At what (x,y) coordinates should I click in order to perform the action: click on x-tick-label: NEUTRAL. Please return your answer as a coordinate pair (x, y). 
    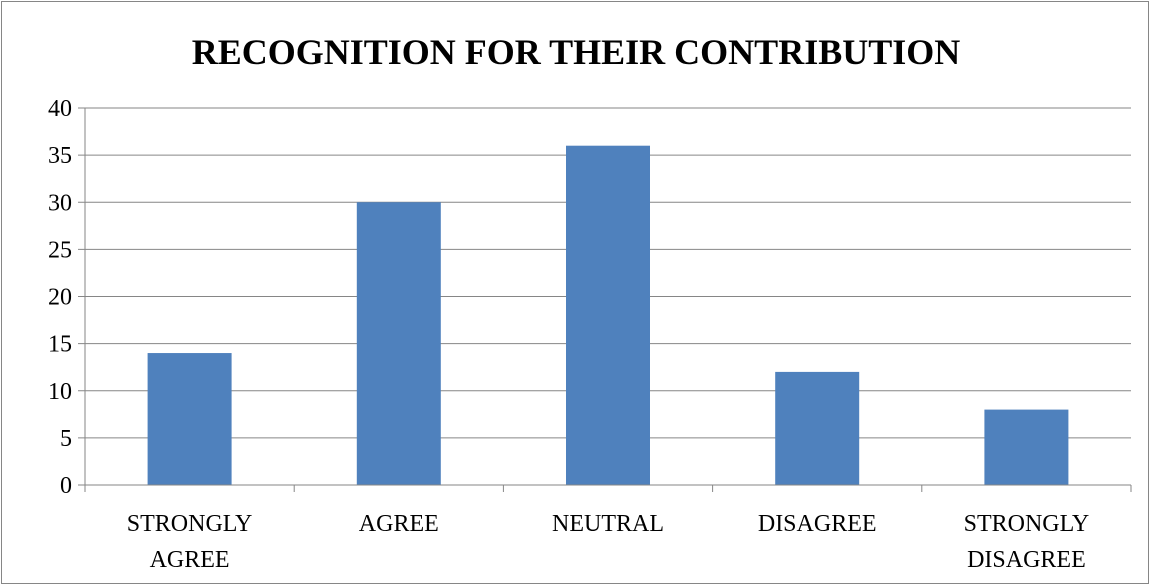
    Looking at the image, I should click on (608, 524).